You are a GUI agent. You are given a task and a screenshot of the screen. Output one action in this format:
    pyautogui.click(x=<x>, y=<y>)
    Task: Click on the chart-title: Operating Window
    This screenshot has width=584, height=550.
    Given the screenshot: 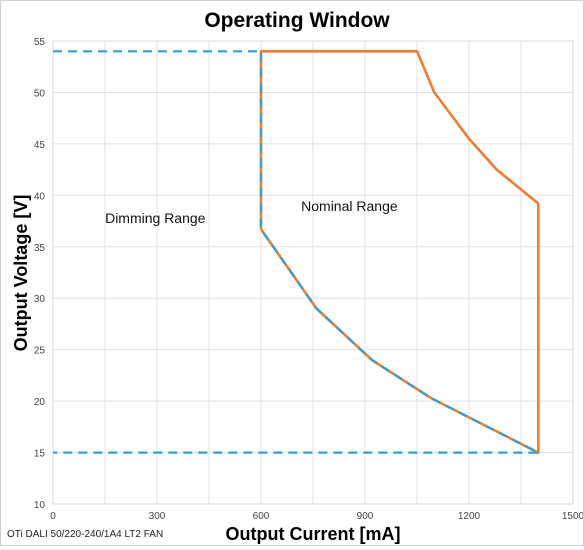 What is the action you would take?
    pyautogui.click(x=297, y=20)
    